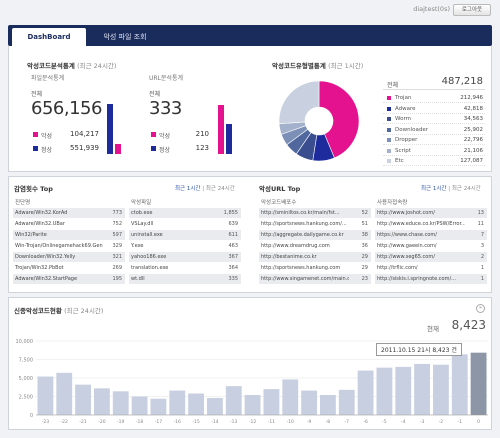 The image size is (500, 438). What do you see at coordinates (59, 311) in the screenshot?
I see `trend-title: 신종악성코드현황 (최근 24시간)` at bounding box center [59, 311].